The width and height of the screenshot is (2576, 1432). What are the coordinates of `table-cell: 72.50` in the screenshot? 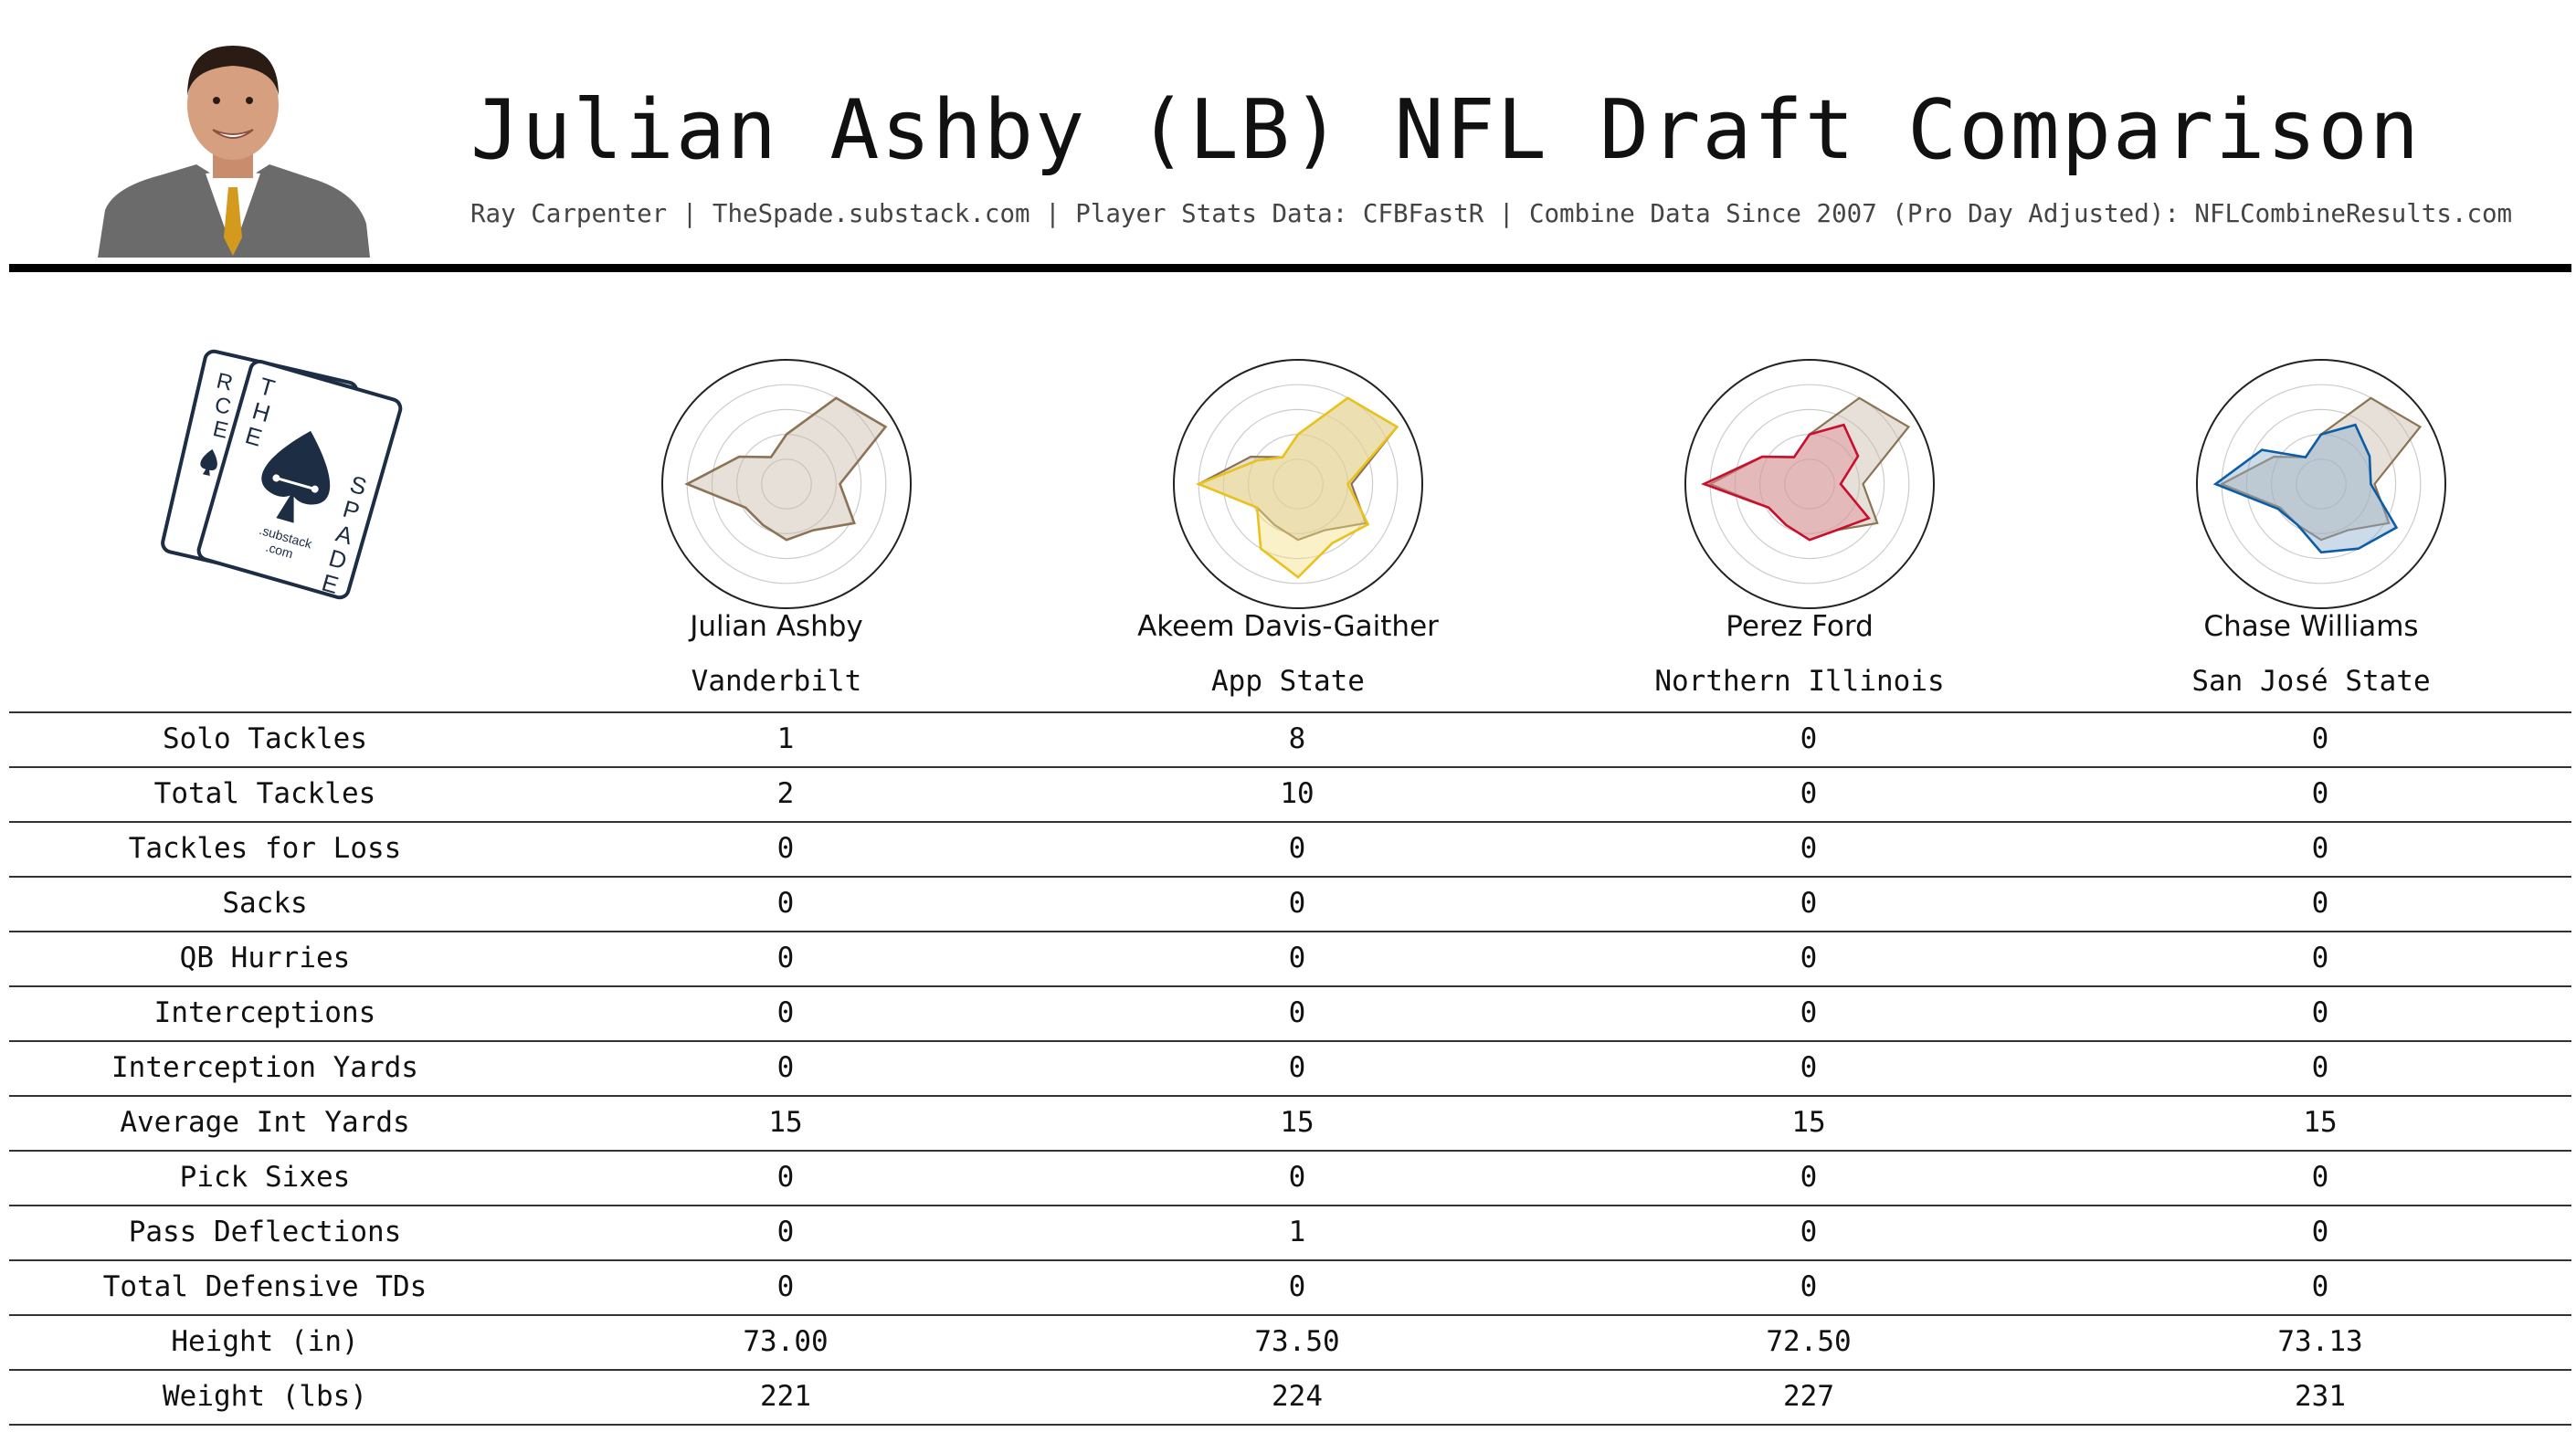 It's located at (1809, 1341).